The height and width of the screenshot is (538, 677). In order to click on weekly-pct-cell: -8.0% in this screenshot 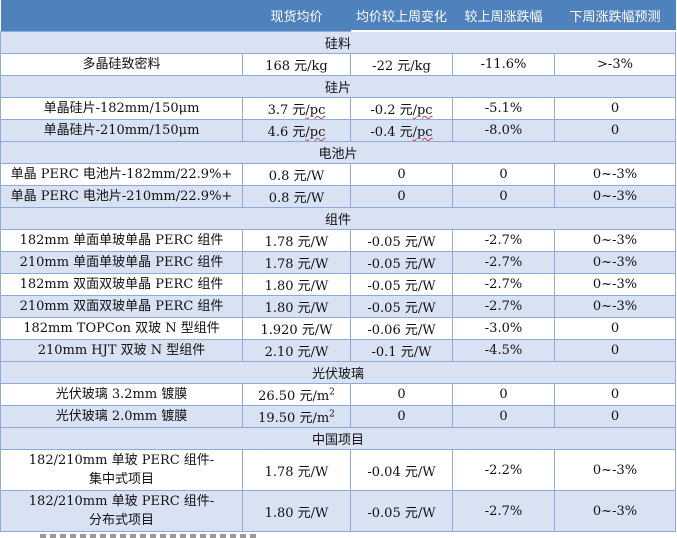, I will do `click(503, 130)`.